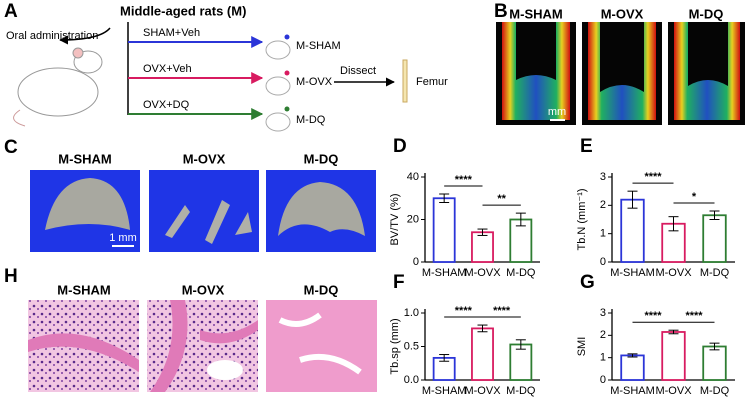 The image size is (745, 401). What do you see at coordinates (11, 11) in the screenshot?
I see `panel-label: A` at bounding box center [11, 11].